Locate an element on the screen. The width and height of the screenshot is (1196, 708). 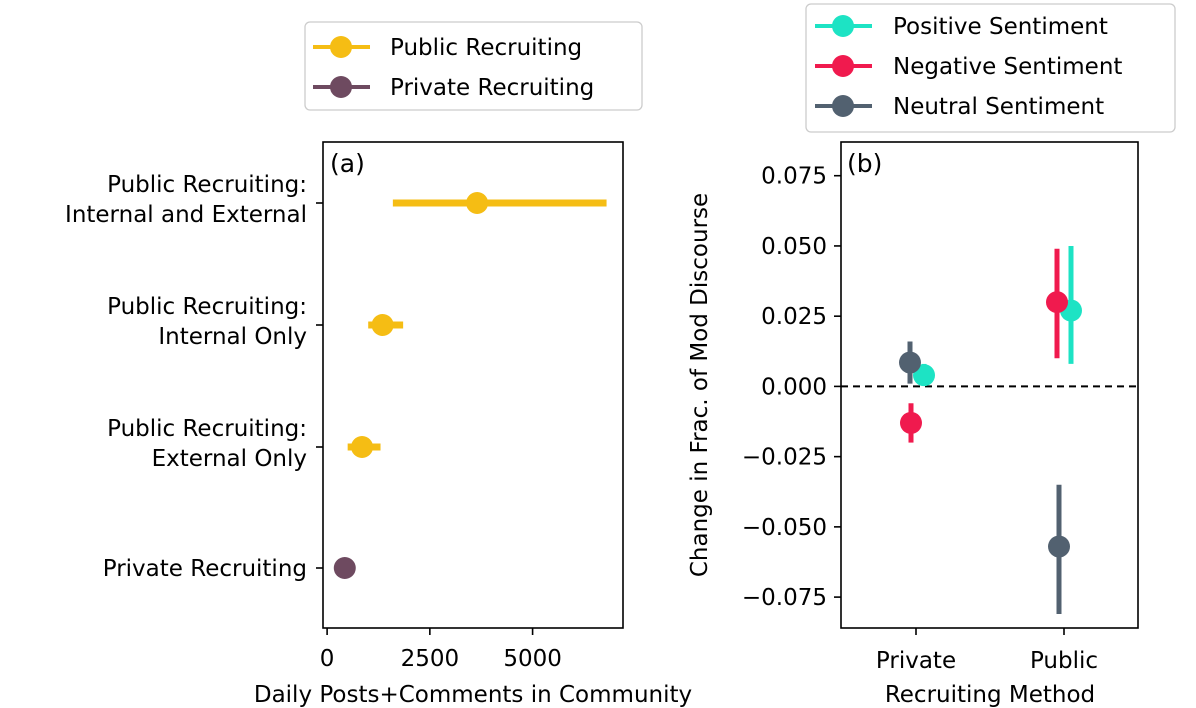
legend-a: Public Recruiting Private Recruiting is located at coordinates (473, 66).